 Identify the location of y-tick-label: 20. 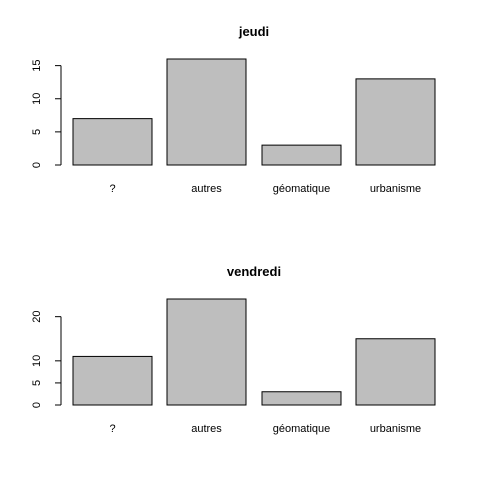
(37, 317).